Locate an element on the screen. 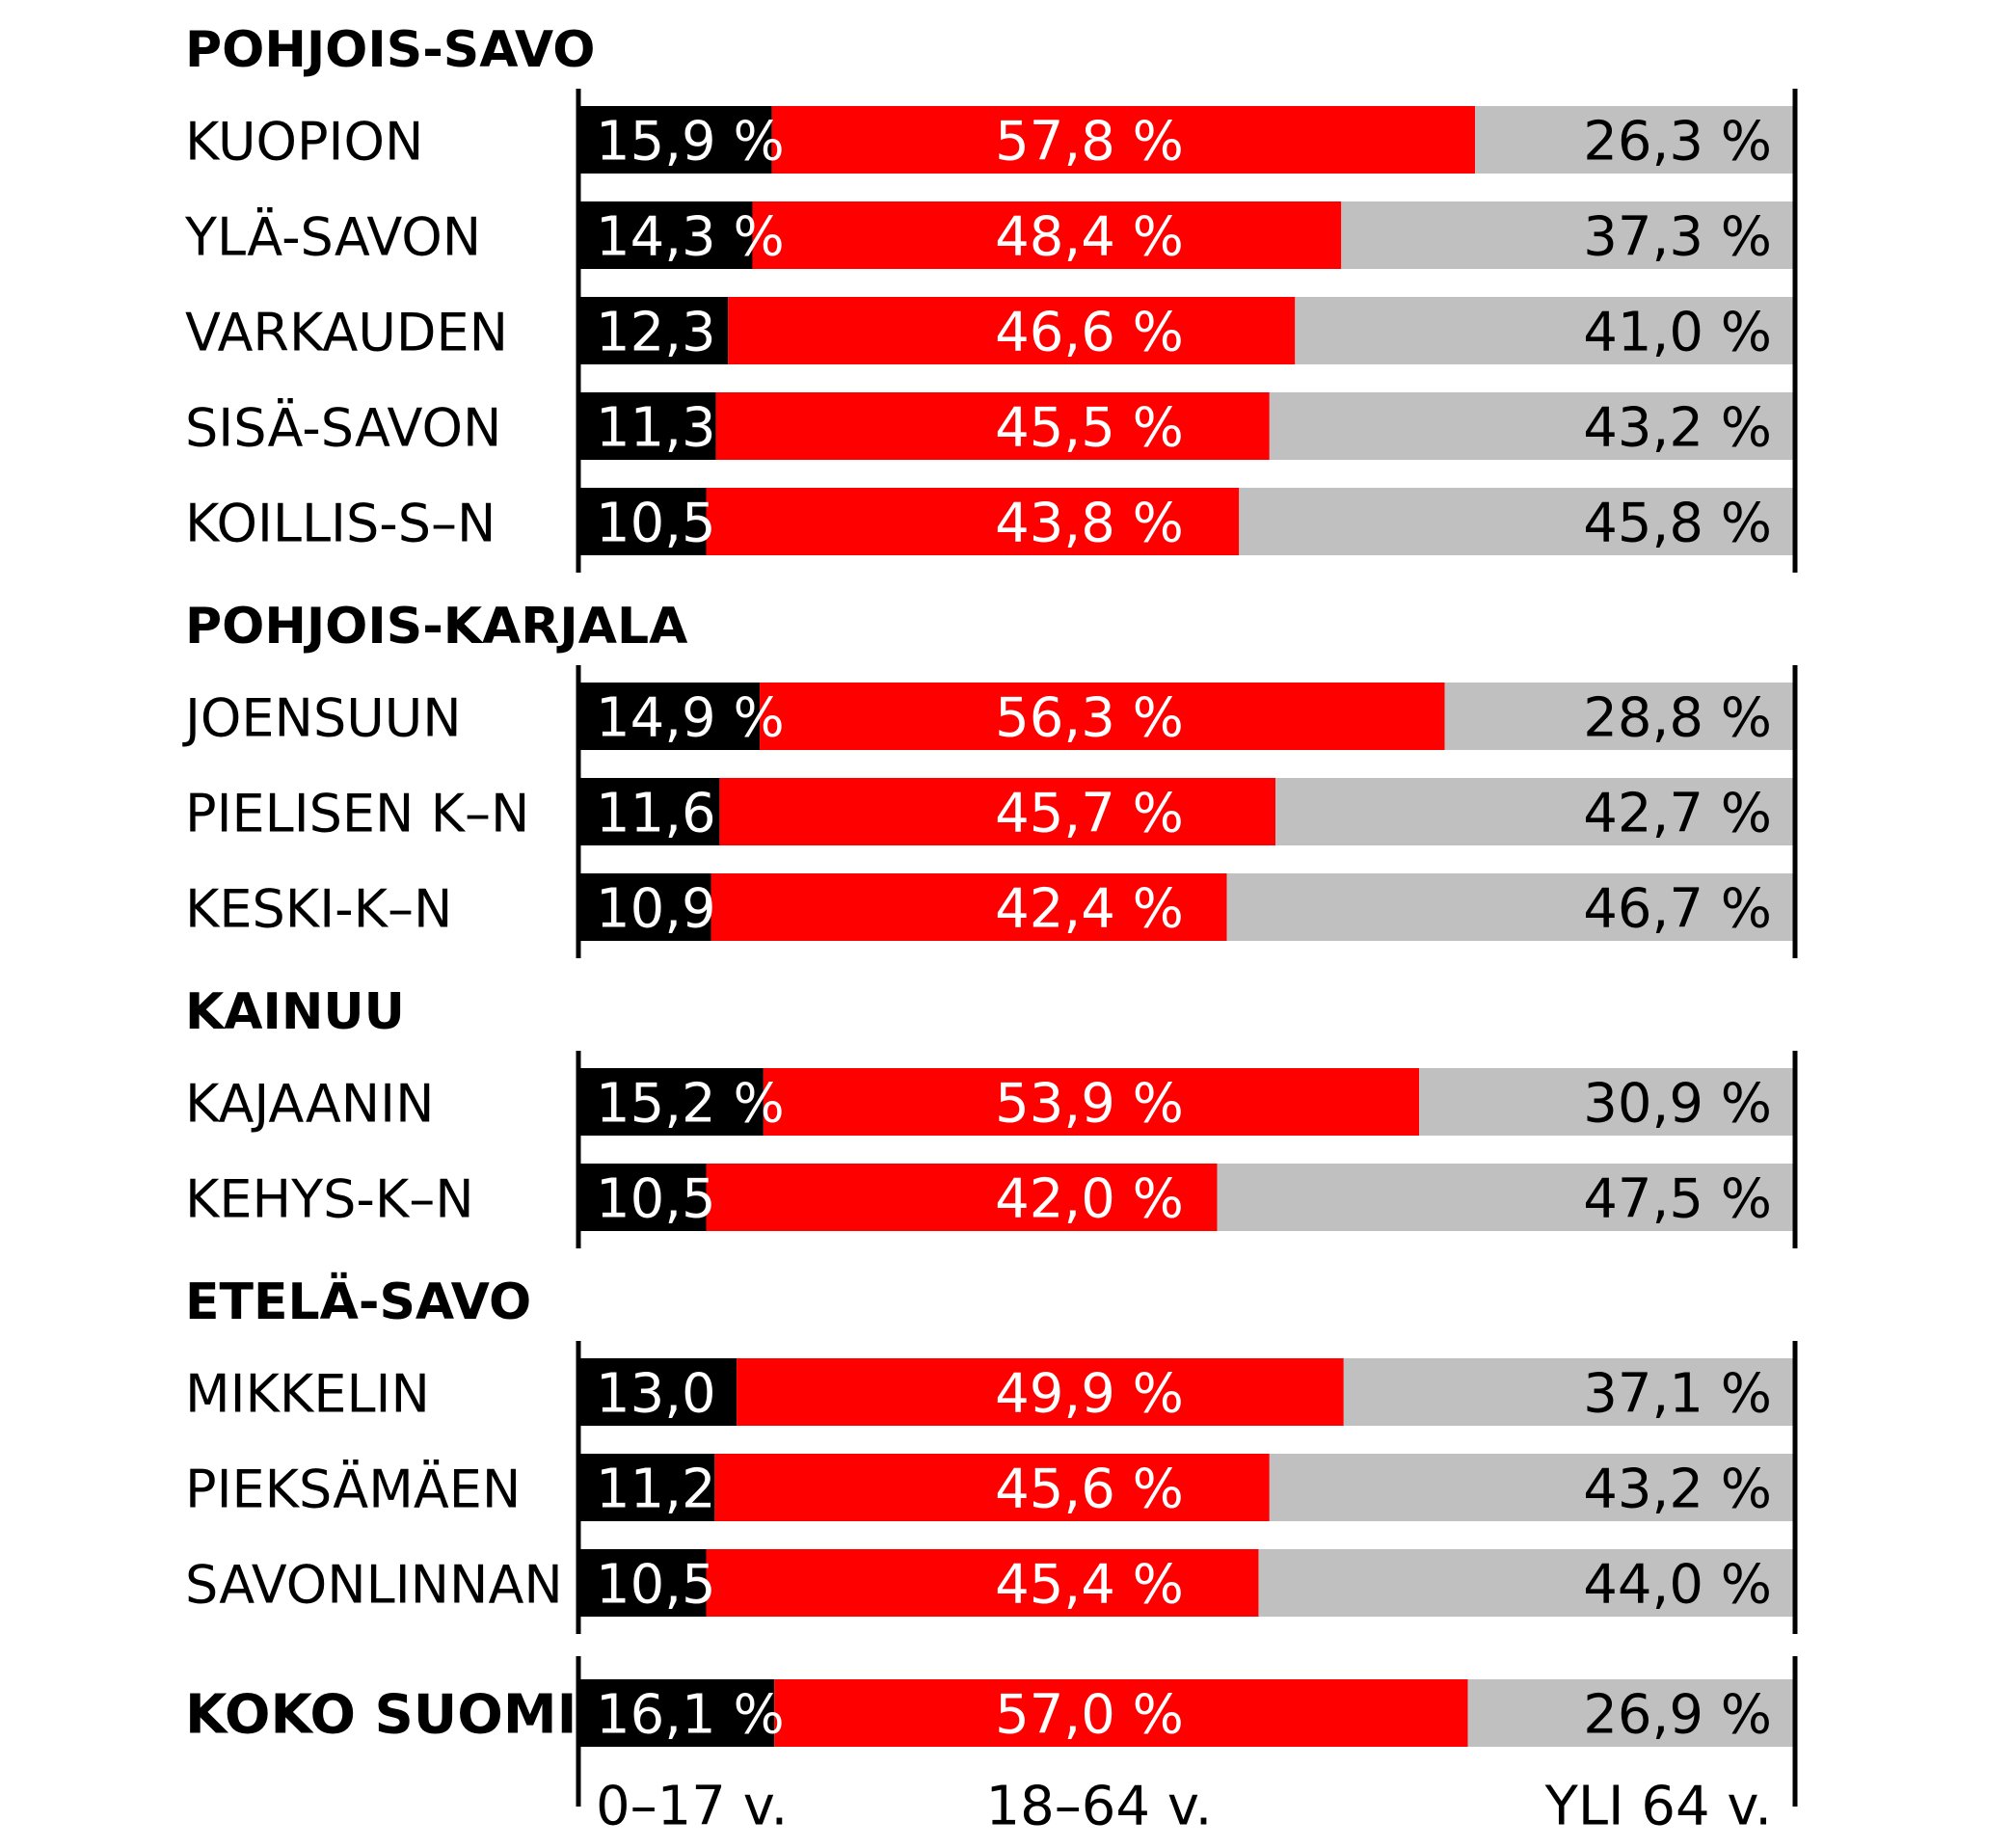 The width and height of the screenshot is (2011, 1848). row-value-young: 12,3 is located at coordinates (656, 333).